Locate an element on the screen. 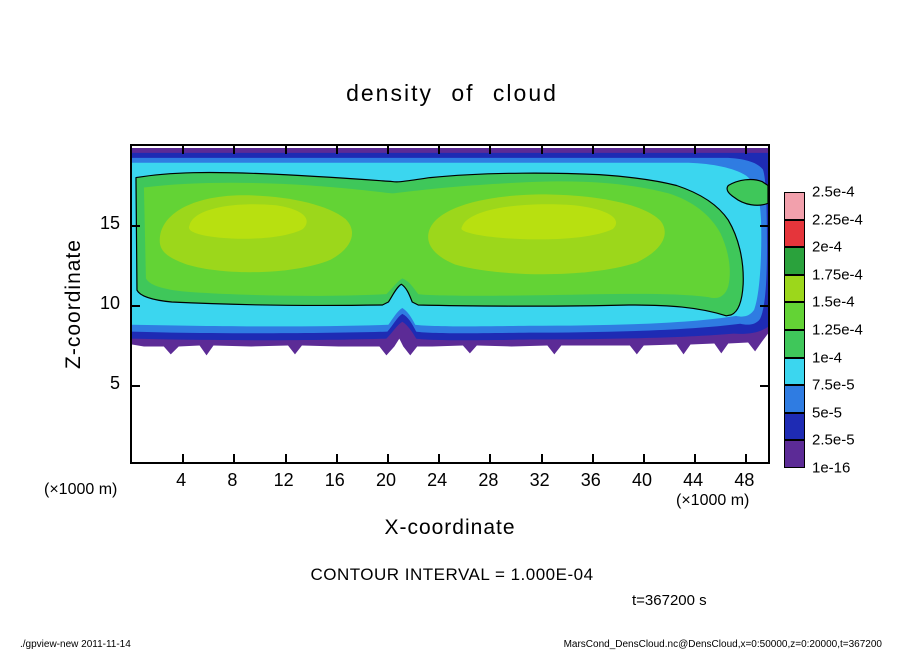  x-tick-label: 36 is located at coordinates (590, 480).